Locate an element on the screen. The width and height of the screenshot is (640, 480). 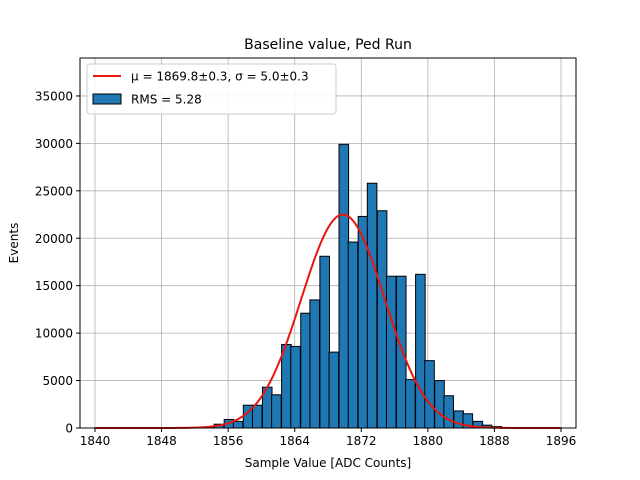
x-tick-label: 1848 is located at coordinates (161, 441).